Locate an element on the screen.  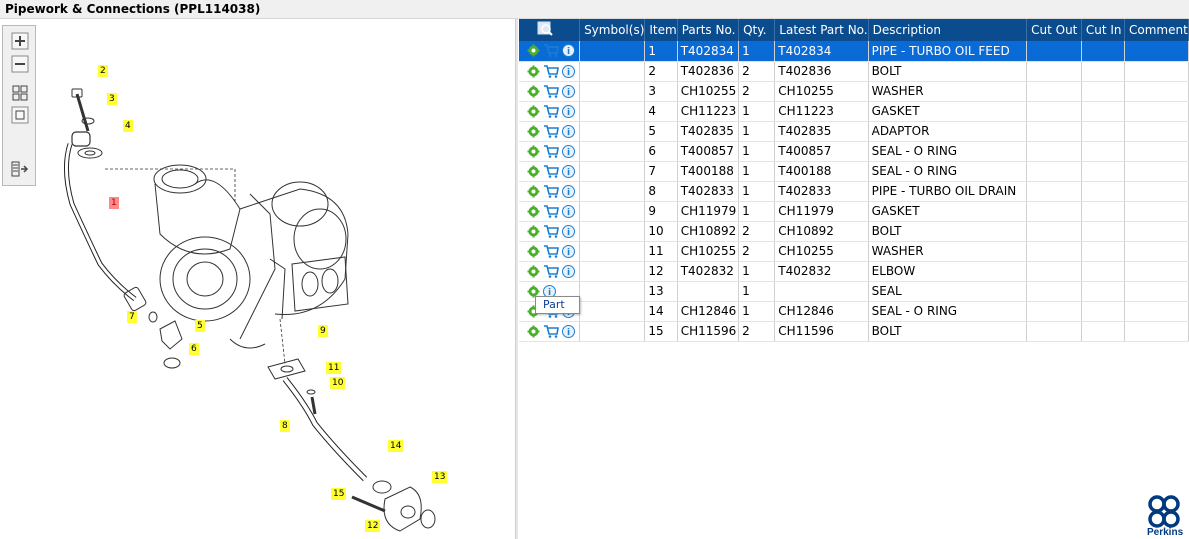
column-header-comment: Comment is located at coordinates (1156, 30).